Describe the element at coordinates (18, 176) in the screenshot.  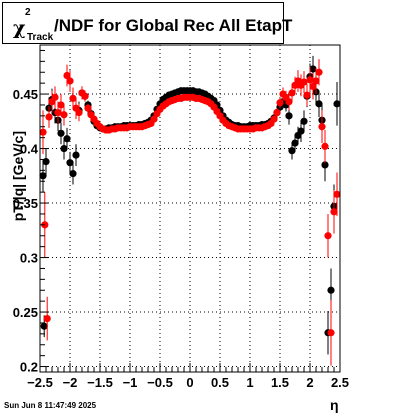
I see `y-axis-label: pT/|q| [GeV/c]` at that location.